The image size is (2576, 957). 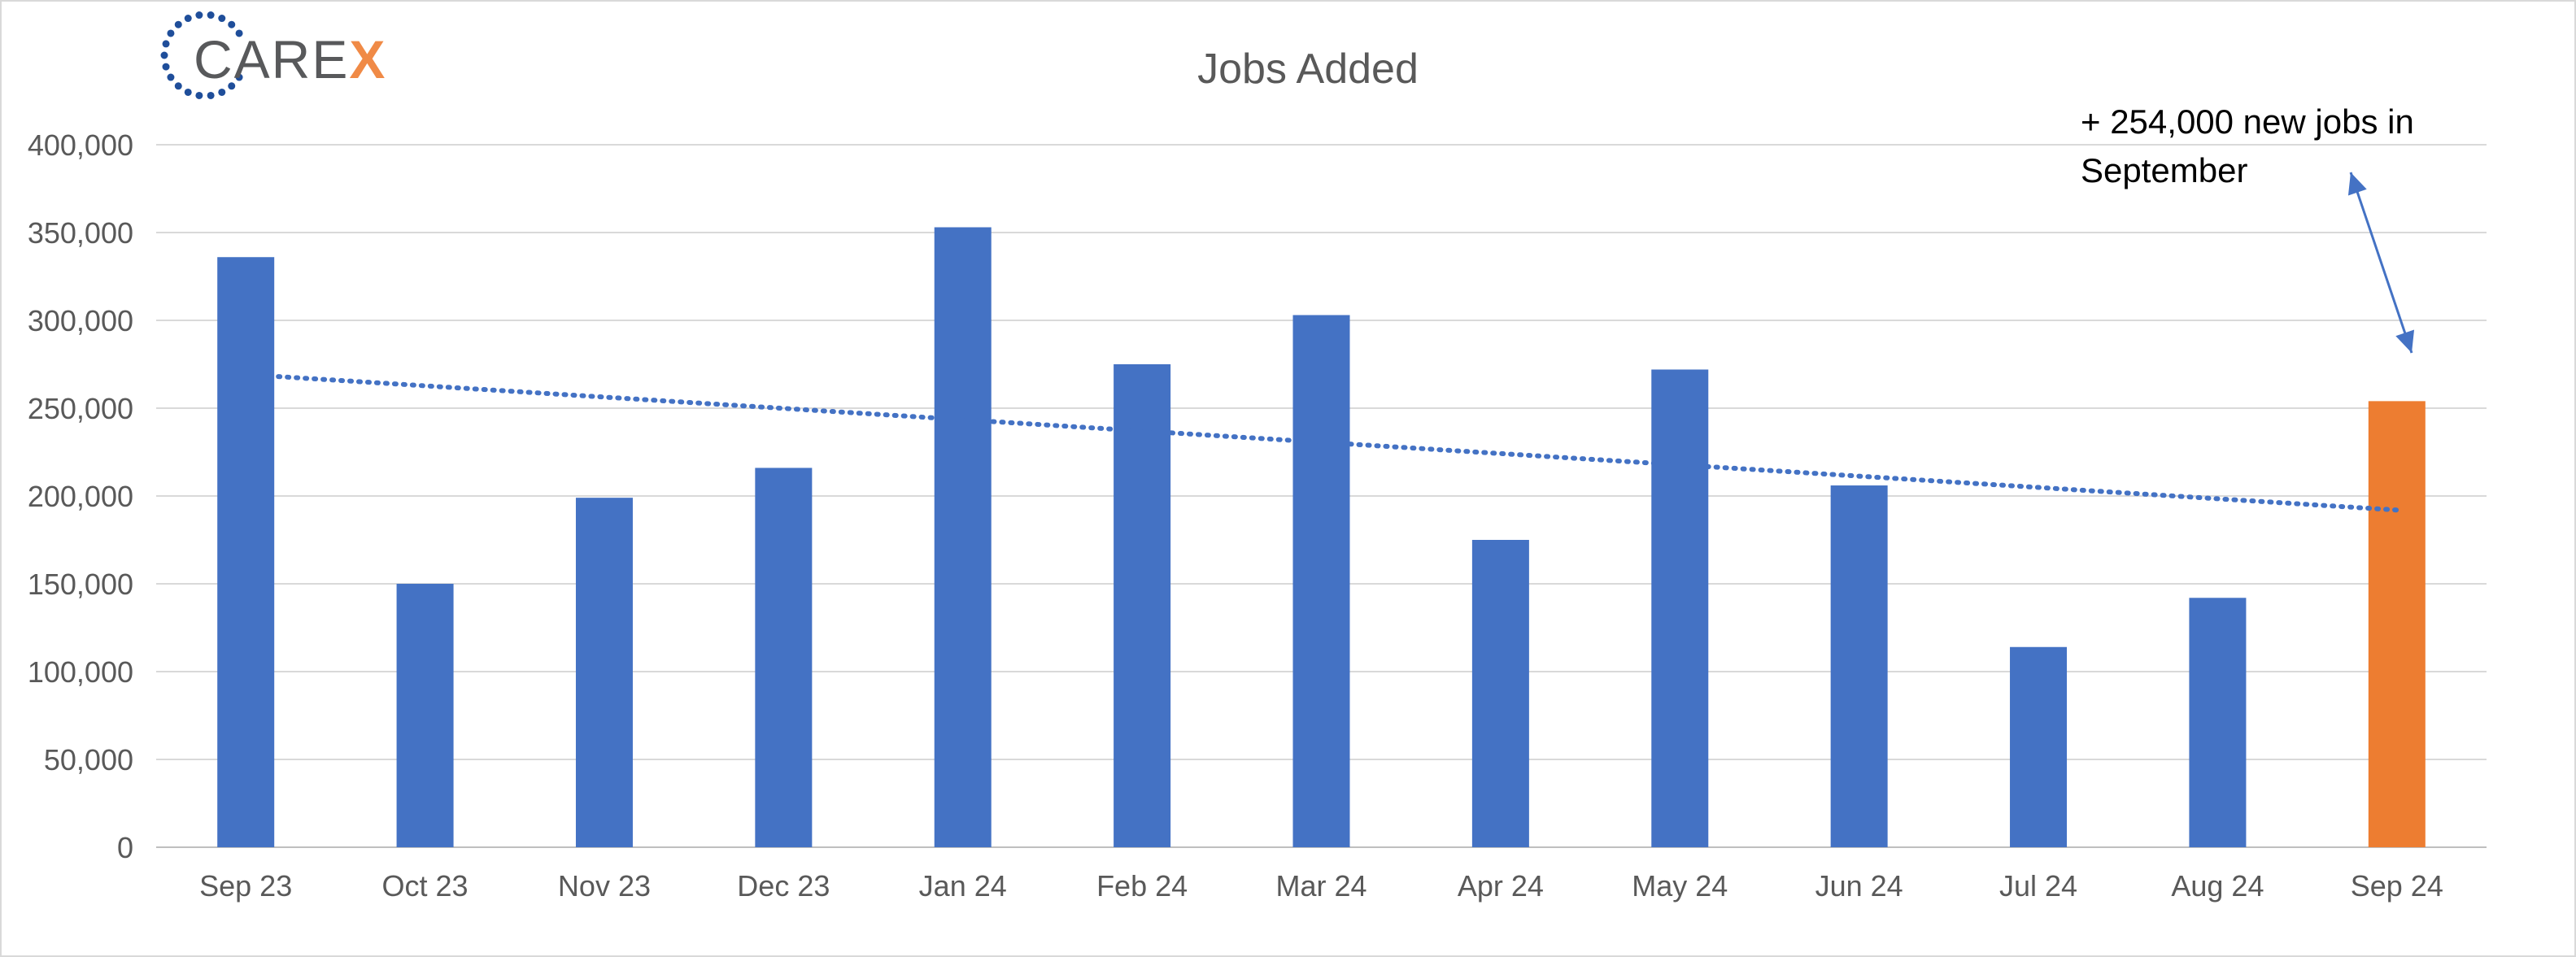 What do you see at coordinates (245, 886) in the screenshot?
I see `x-tick-label: Sep 23` at bounding box center [245, 886].